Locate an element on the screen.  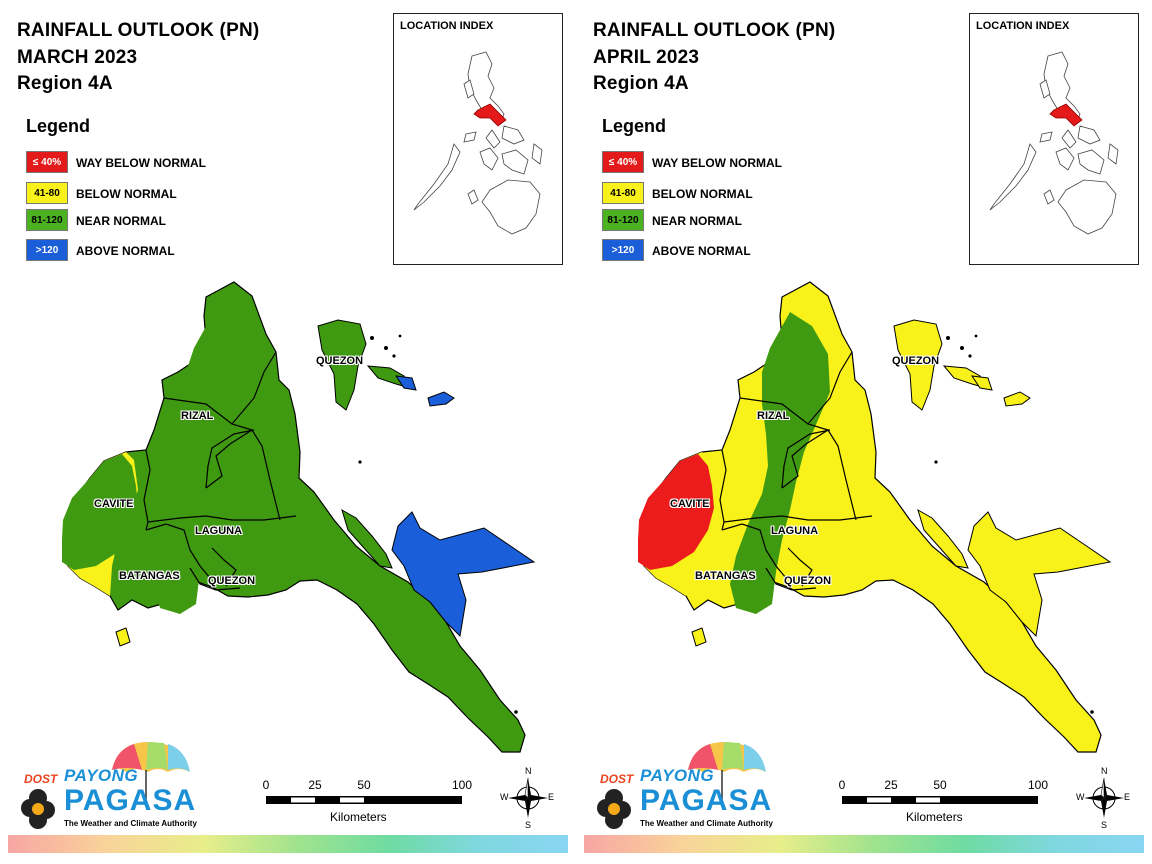
compass-n: N is located at coordinates (528, 771).